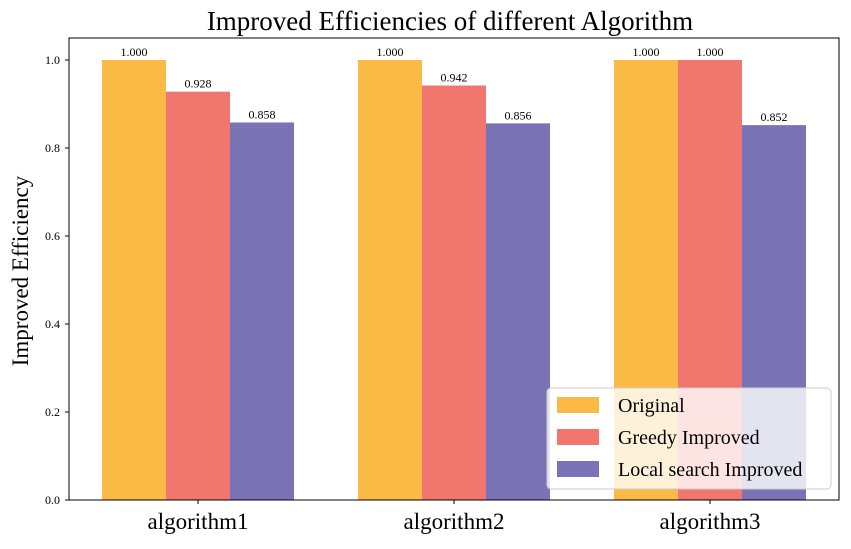 This screenshot has height=549, width=851. I want to click on bar-algorithm2-original, so click(390, 280).